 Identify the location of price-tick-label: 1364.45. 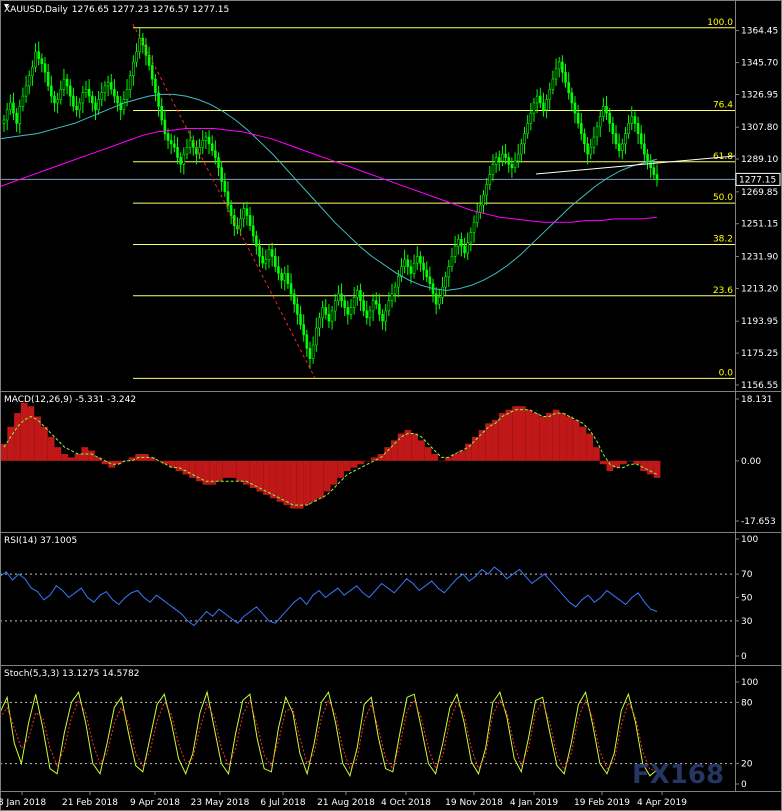
(759, 32).